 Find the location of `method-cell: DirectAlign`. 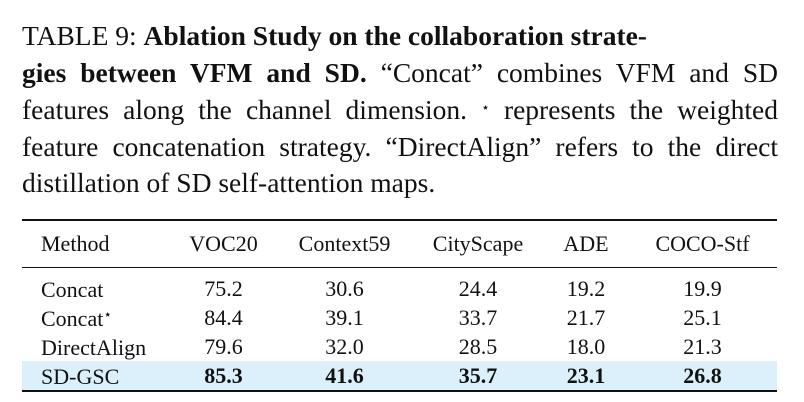

method-cell: DirectAlign is located at coordinates (94, 347).